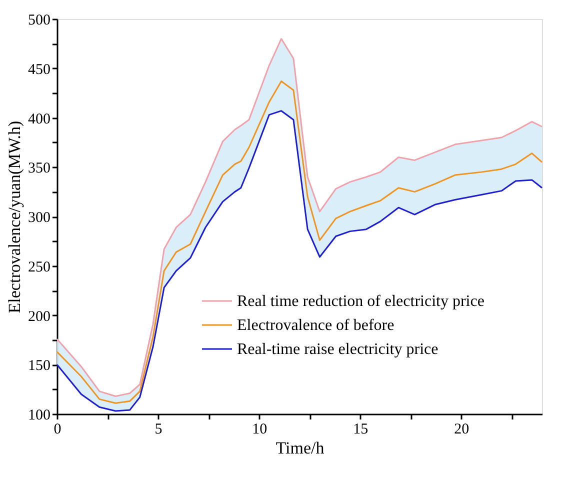 Image resolution: width=575 pixels, height=482 pixels. What do you see at coordinates (39, 20) in the screenshot?
I see `y-tick-label: 500` at bounding box center [39, 20].